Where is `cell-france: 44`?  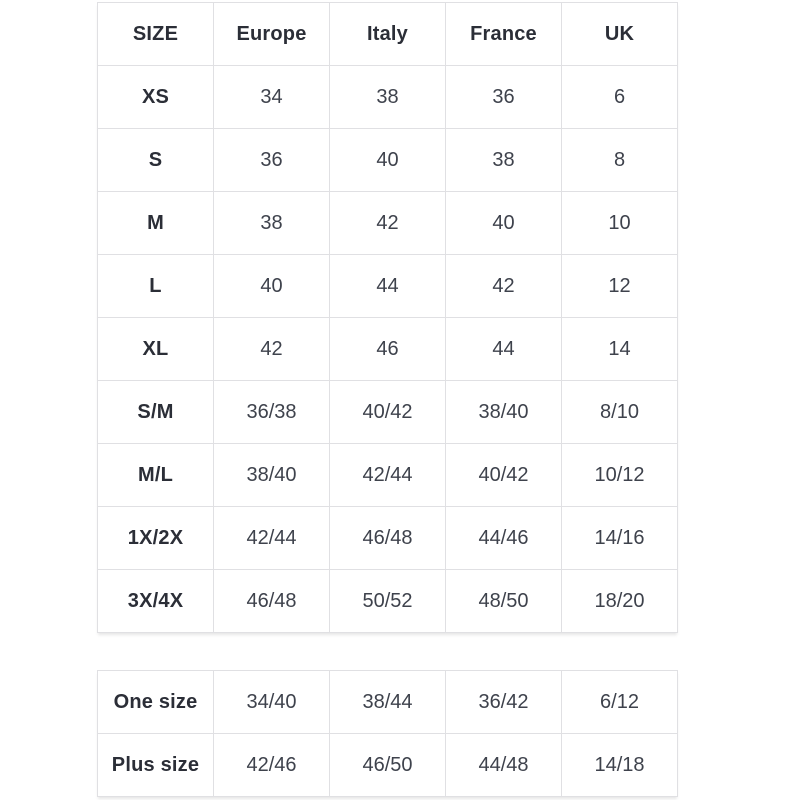
cell-france: 44 is located at coordinates (503, 349).